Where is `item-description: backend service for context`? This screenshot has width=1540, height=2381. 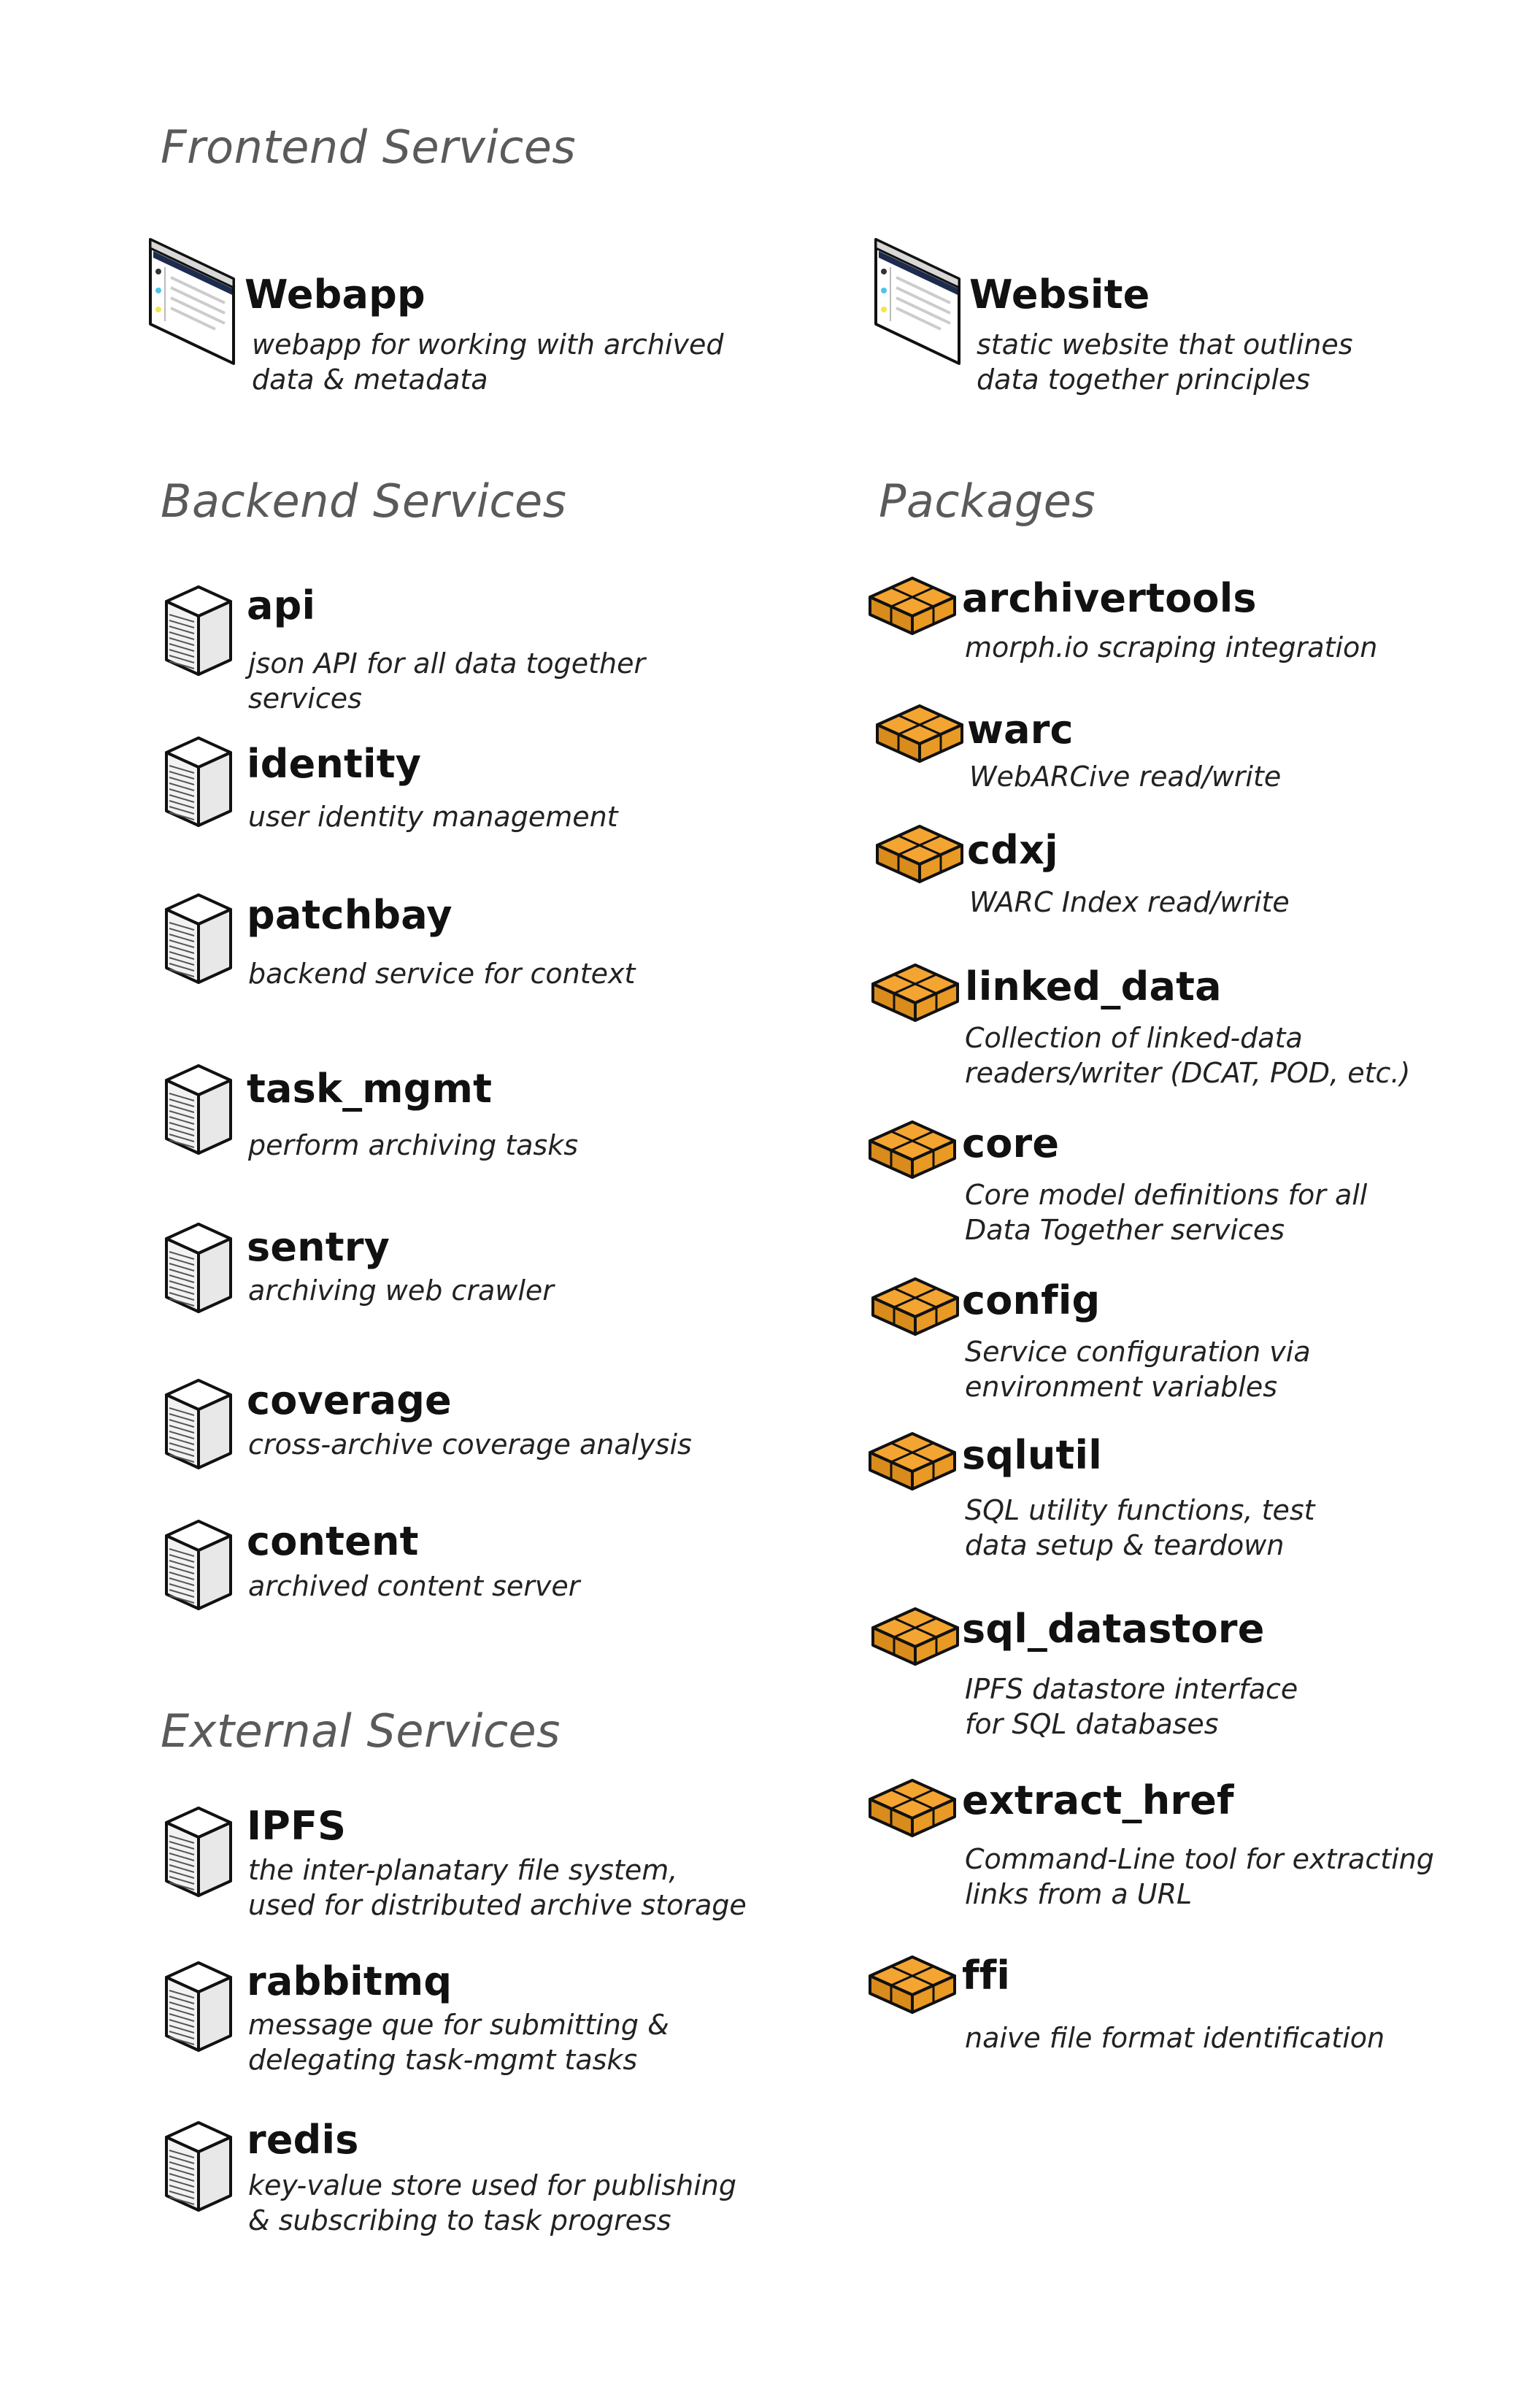
item-description: backend service for context is located at coordinates (441, 973).